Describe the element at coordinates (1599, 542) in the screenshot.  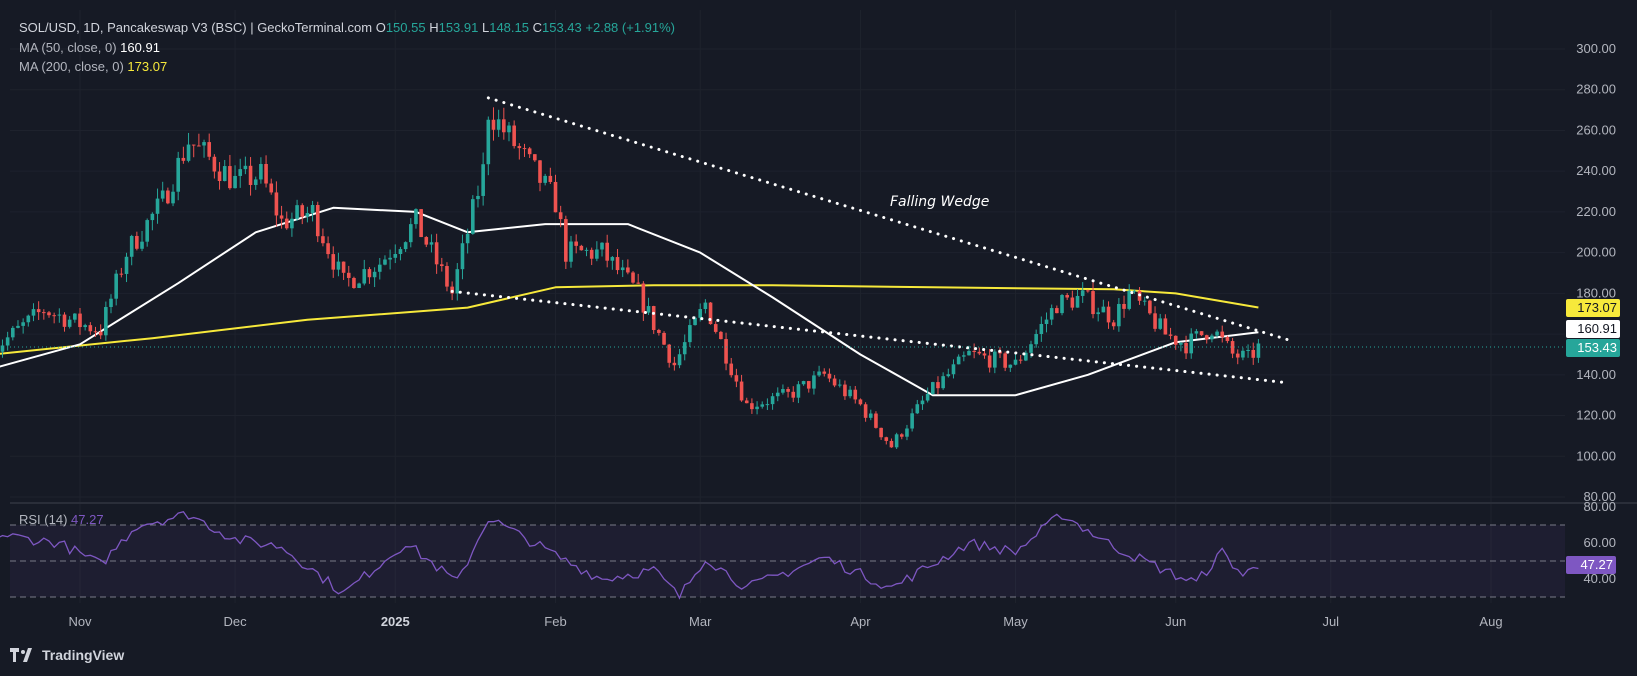
I see `rsi-axis: 80.00 60.00 40.00` at that location.